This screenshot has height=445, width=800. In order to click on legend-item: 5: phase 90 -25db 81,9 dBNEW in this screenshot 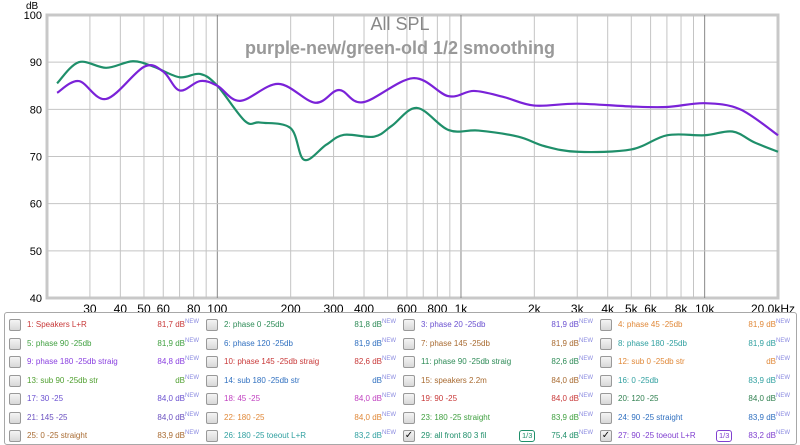, I will do `click(105, 344)`.